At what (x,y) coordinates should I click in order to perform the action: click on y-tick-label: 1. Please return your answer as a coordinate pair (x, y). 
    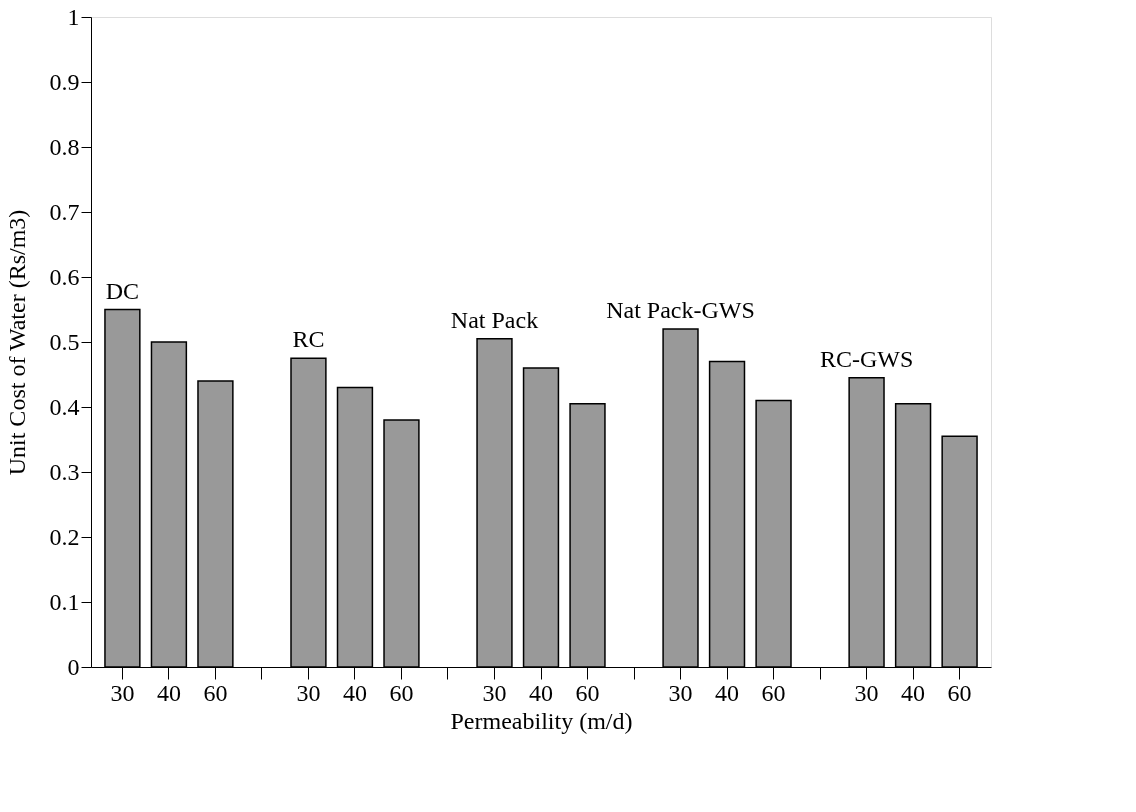
    Looking at the image, I should click on (73, 16).